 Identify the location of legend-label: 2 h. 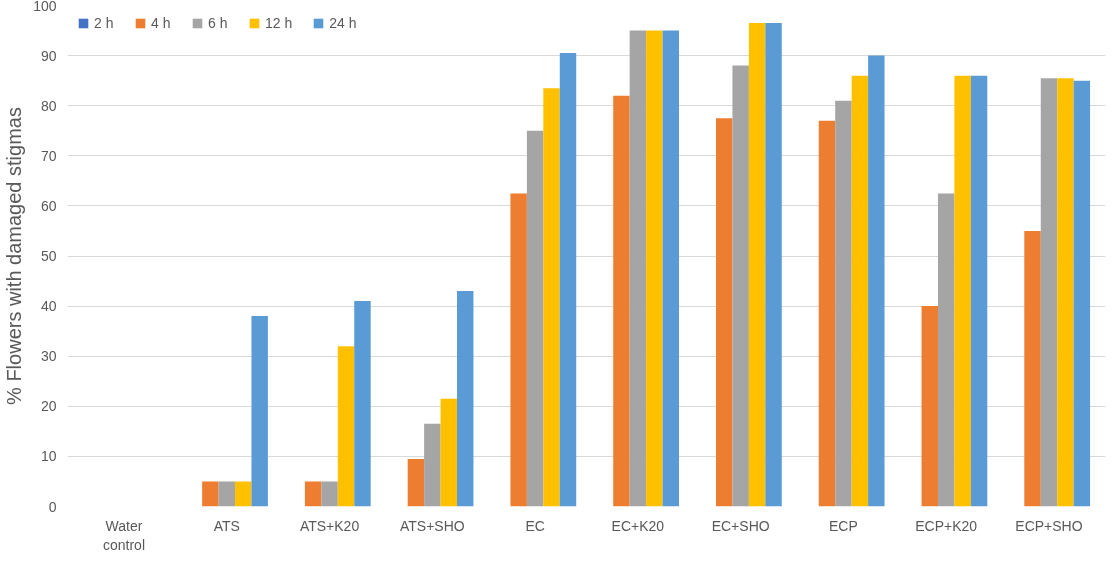
(104, 23).